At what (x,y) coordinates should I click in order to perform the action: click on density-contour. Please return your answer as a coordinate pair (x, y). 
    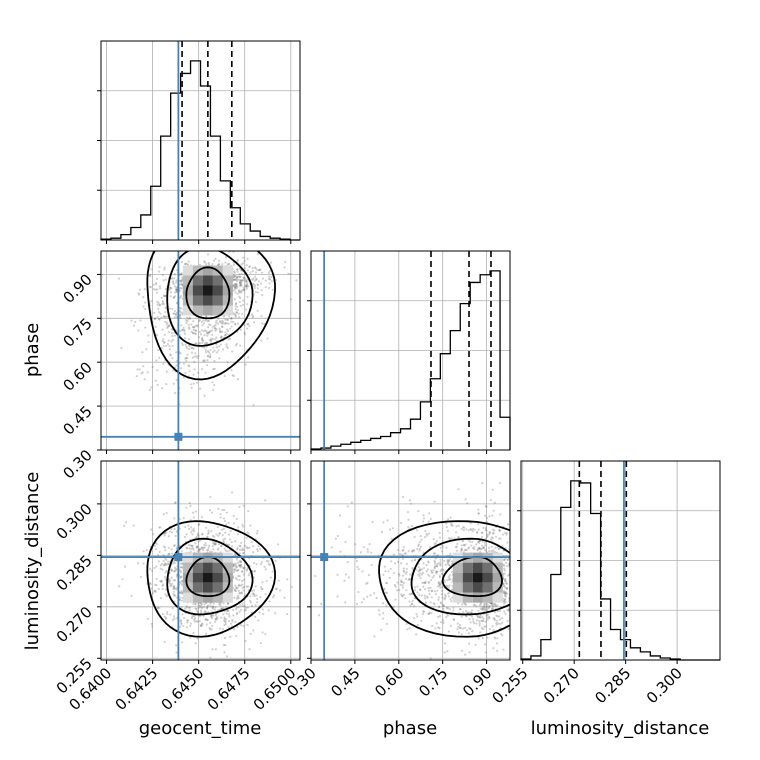
    Looking at the image, I should click on (472, 576).